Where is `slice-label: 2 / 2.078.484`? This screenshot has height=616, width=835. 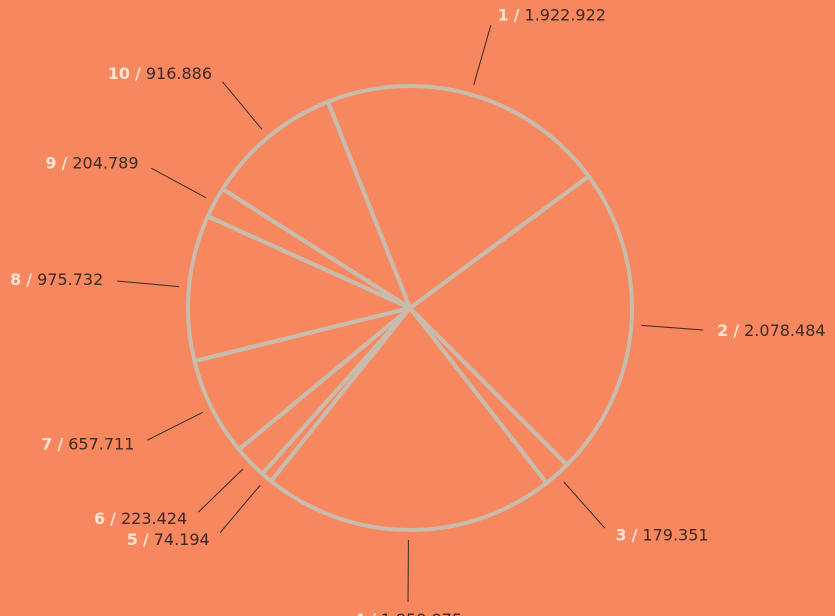
slice-label: 2 / 2.078.484 is located at coordinates (771, 329).